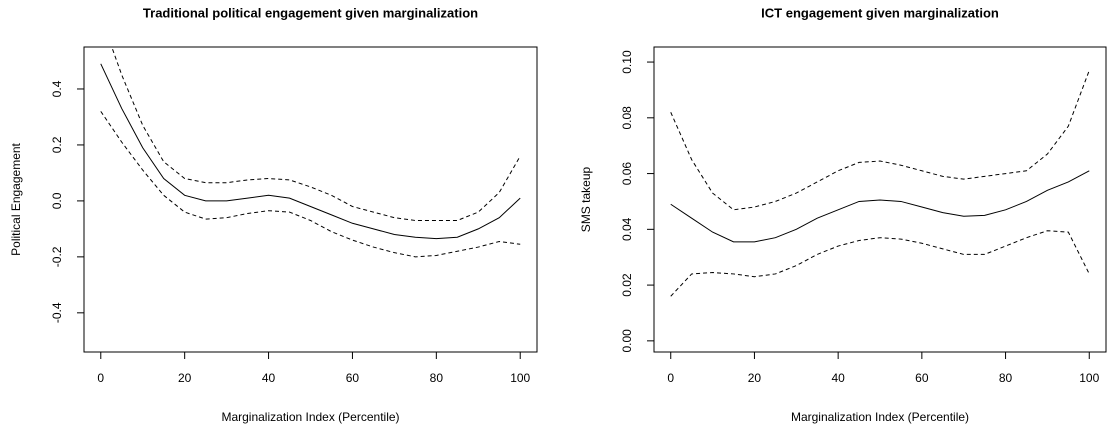 This screenshot has height=432, width=1107. What do you see at coordinates (57, 88) in the screenshot?
I see `y-tick-label: 0.4` at bounding box center [57, 88].